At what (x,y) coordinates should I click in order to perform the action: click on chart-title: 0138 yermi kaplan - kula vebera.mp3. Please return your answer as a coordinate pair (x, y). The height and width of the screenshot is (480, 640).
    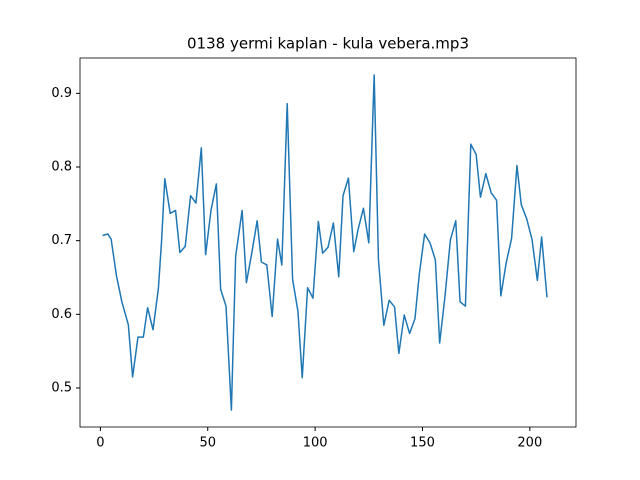
    Looking at the image, I should click on (328, 44).